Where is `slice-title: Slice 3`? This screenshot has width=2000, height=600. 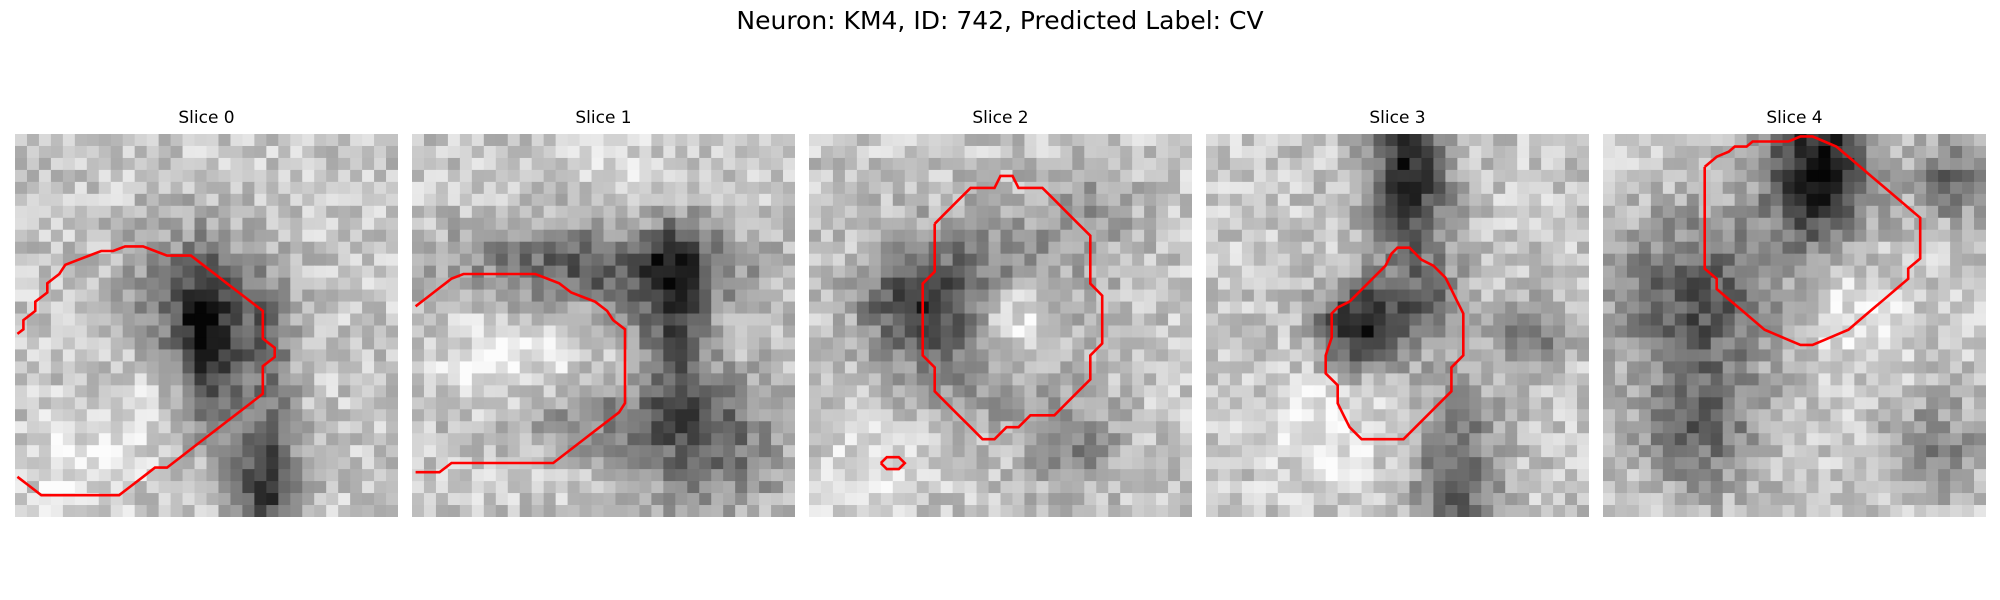 slice-title: Slice 3 is located at coordinates (1397, 118).